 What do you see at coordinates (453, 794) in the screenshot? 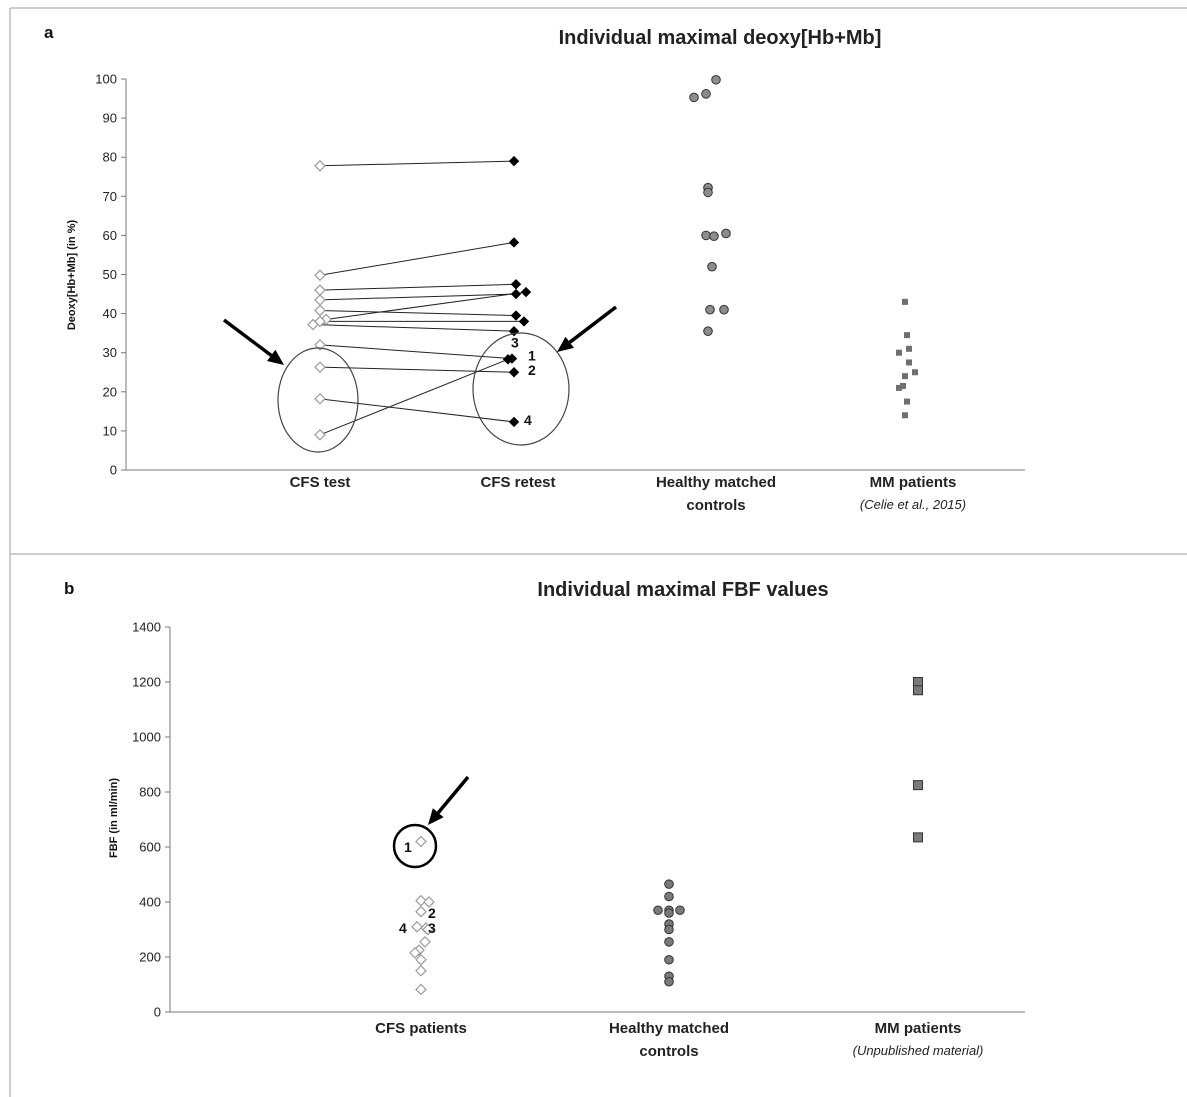
I see `arrow-to-cfs-circle-shaft` at bounding box center [453, 794].